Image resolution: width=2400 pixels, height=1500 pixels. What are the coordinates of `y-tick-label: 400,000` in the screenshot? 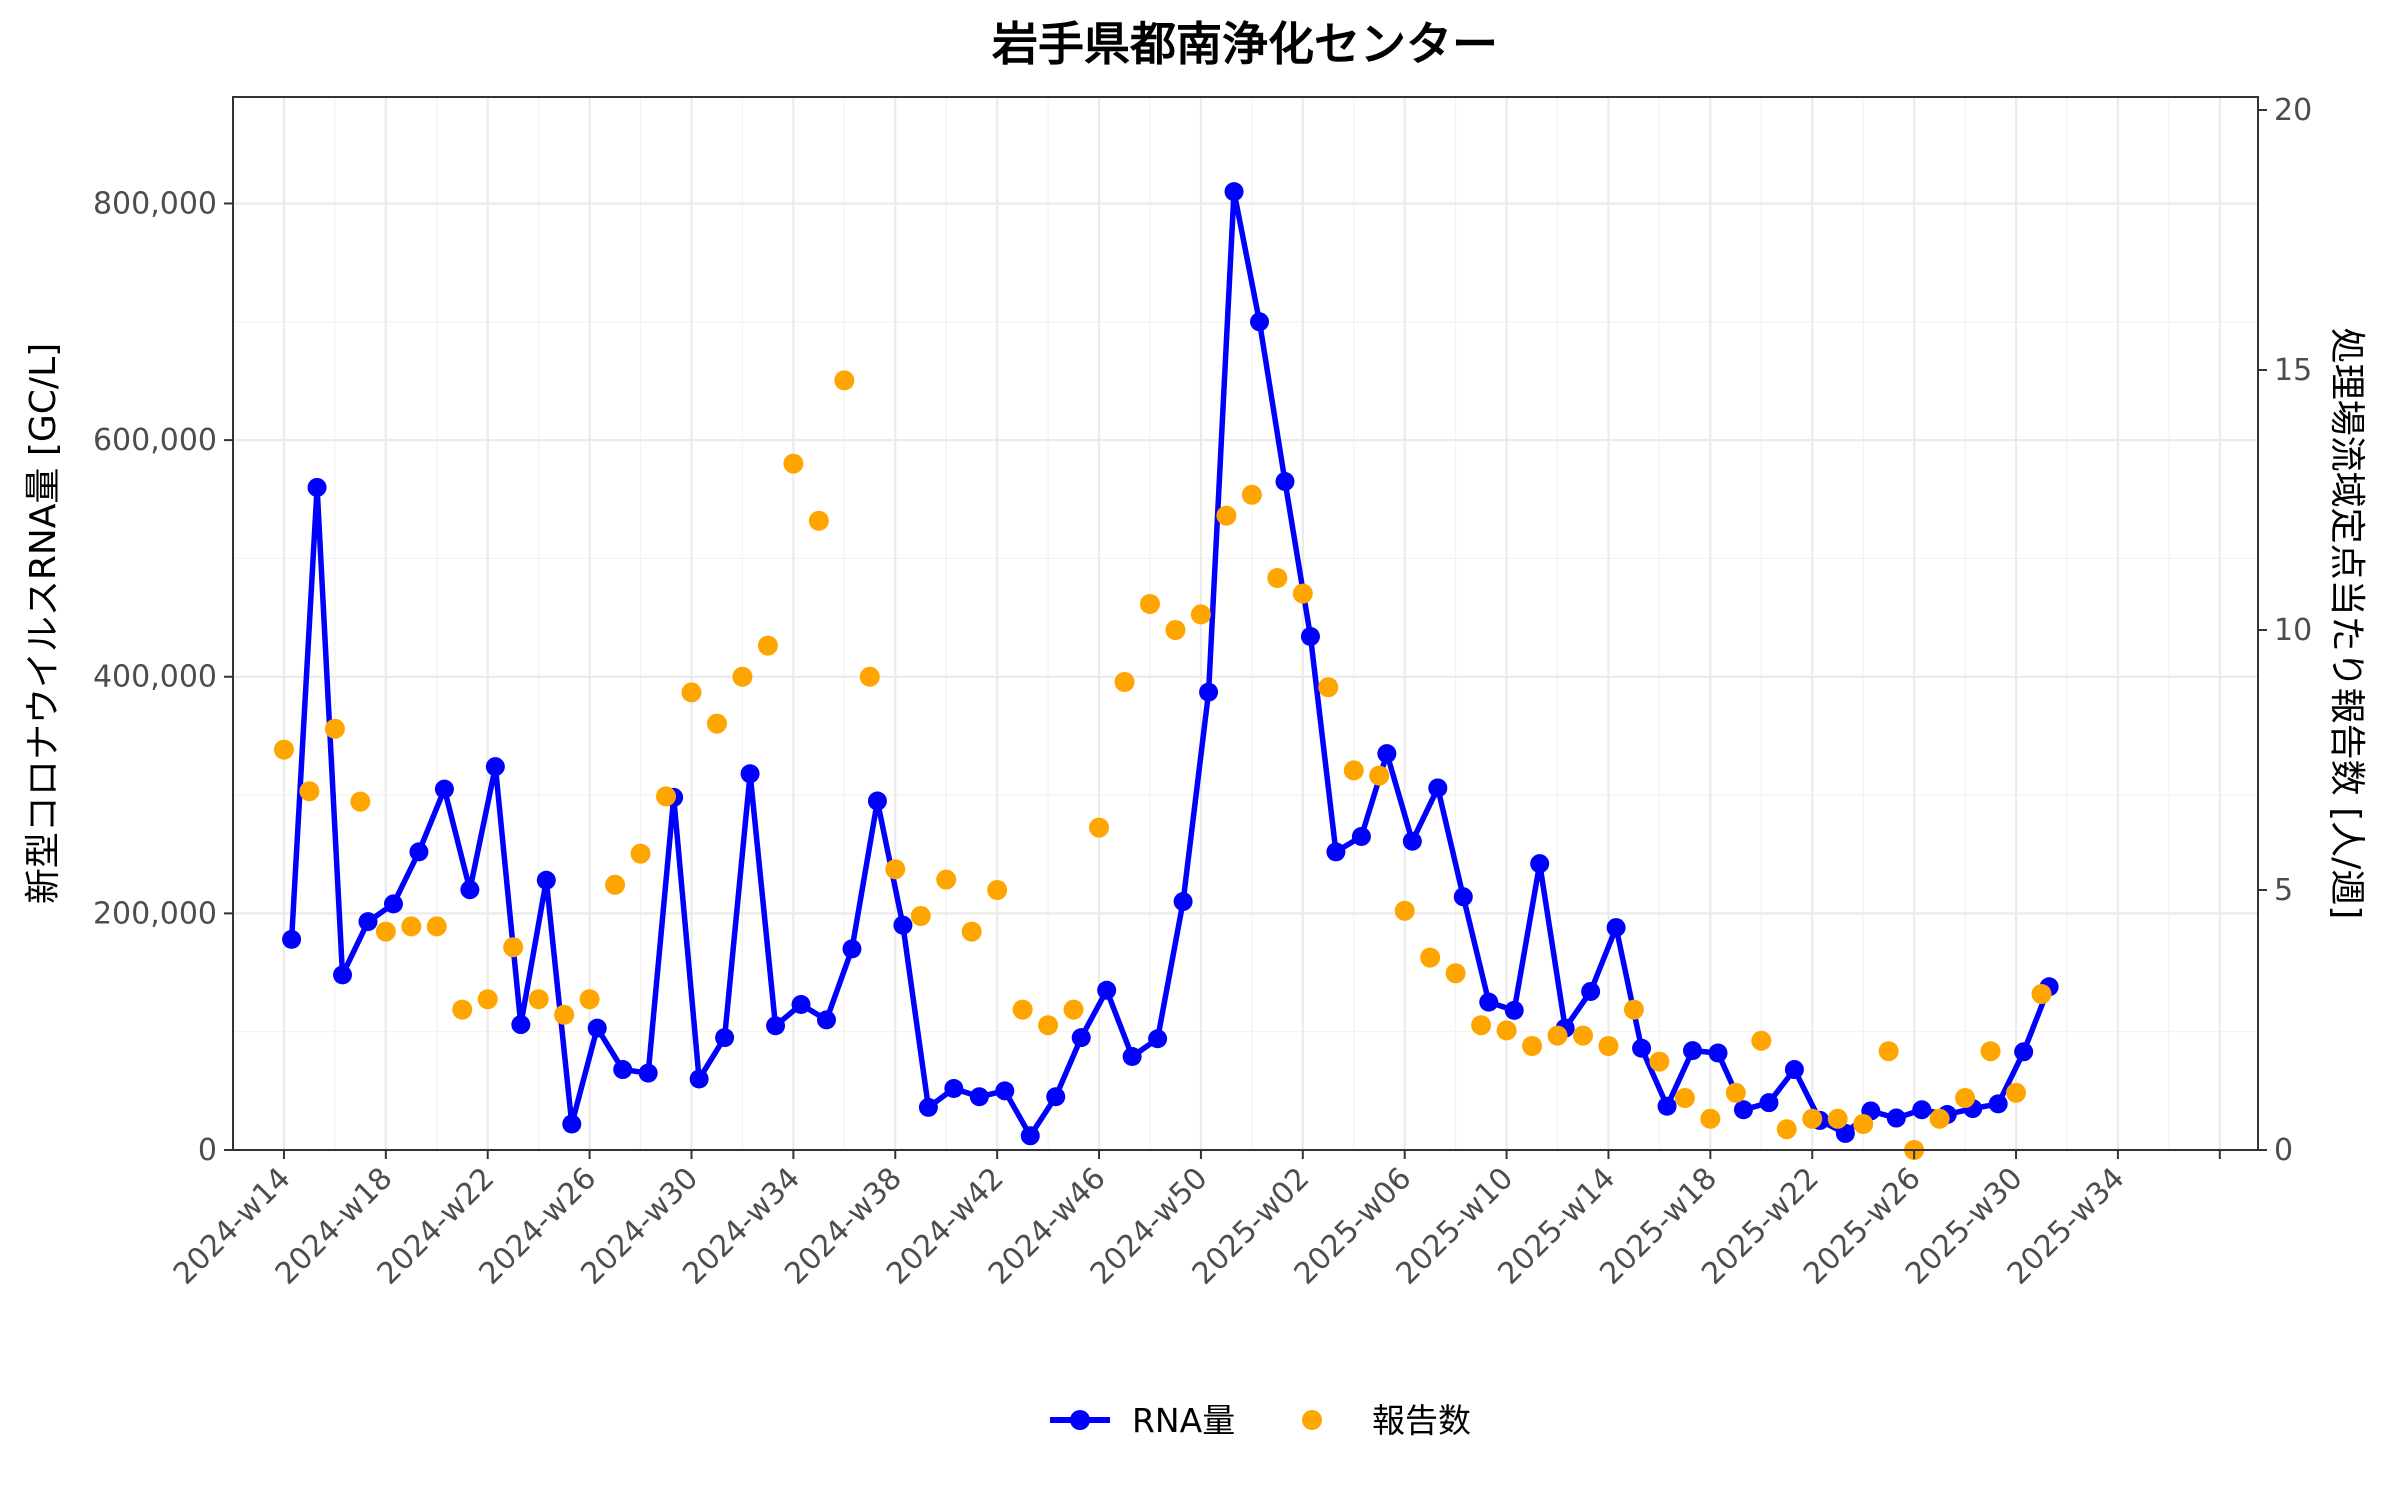 It's located at (155, 677).